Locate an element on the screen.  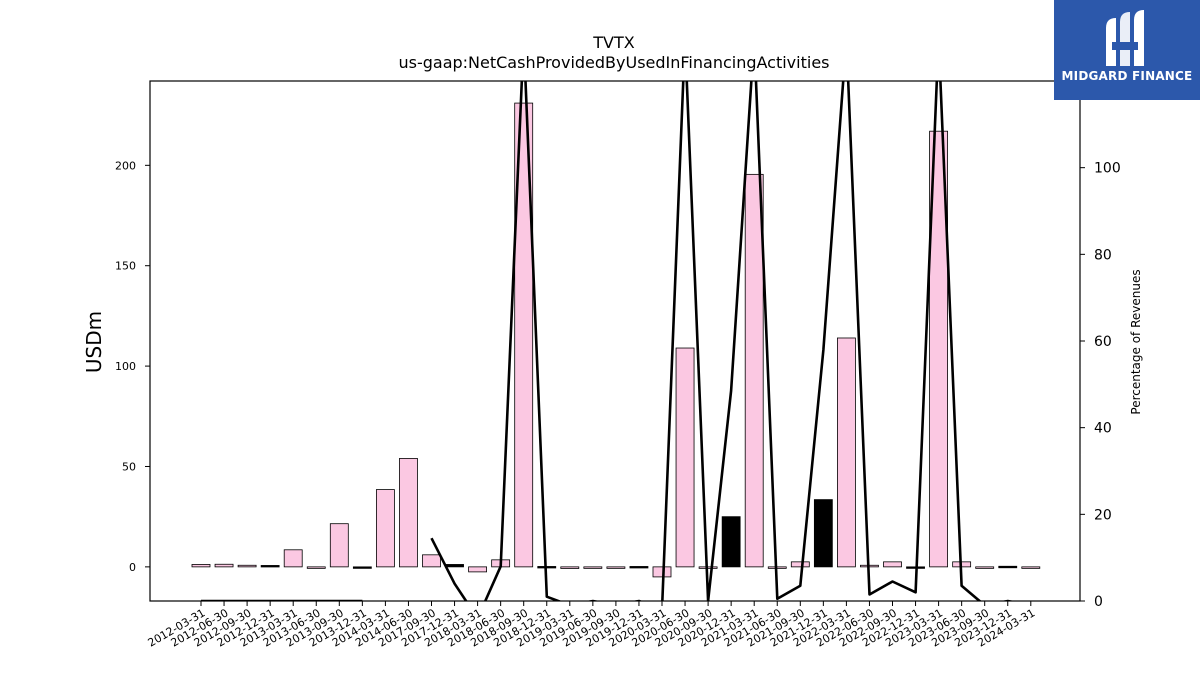
y-tick-label: 0 is located at coordinates (132, 567).